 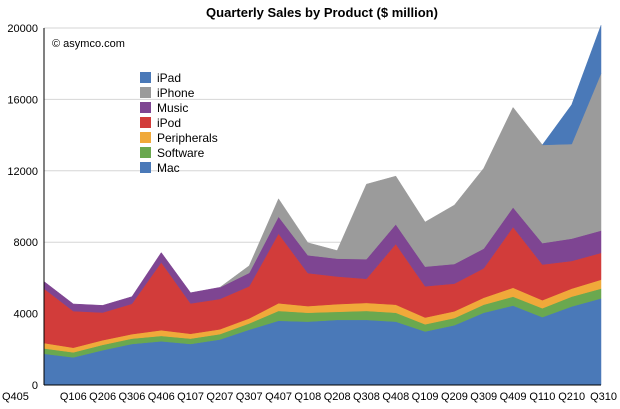 I want to click on y-tick-label: 12000, so click(x=22, y=172).